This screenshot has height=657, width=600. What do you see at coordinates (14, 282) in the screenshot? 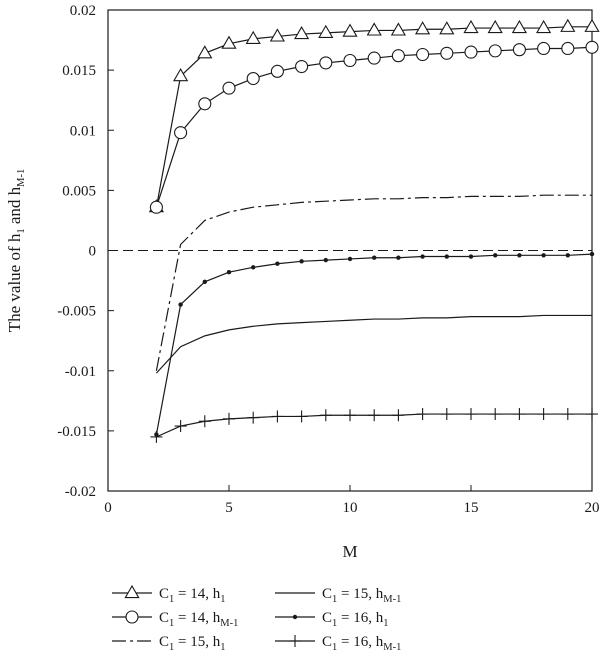
I see `y-axis-title-prefix: The value of h` at bounding box center [14, 282].